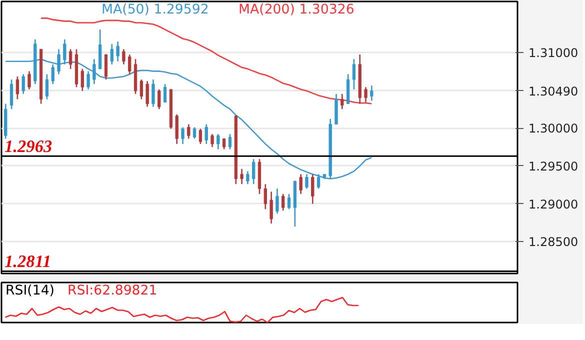  I want to click on y-tick-label: 1.28500, so click(553, 242).